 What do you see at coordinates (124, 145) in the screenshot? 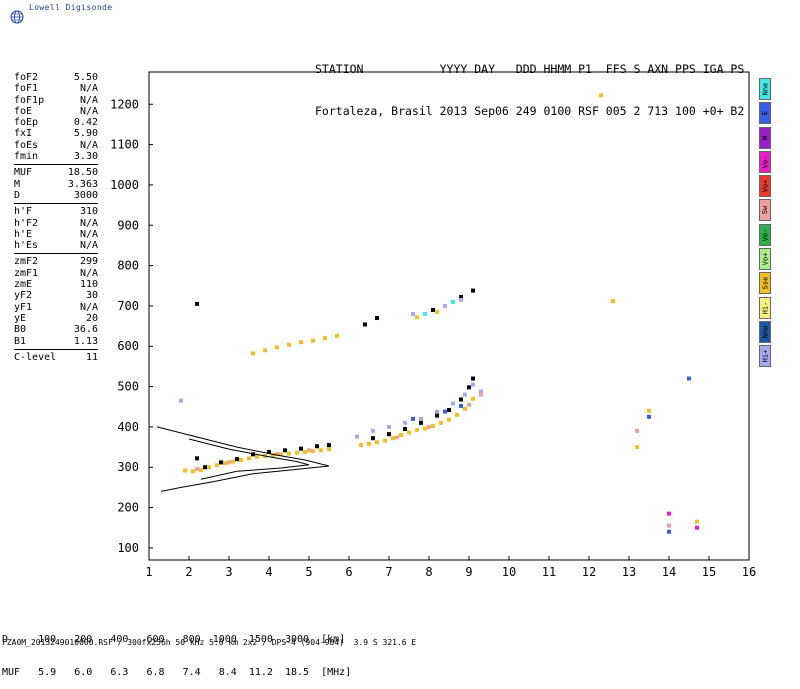
I see `y-tick-label: 1100` at bounding box center [124, 145].